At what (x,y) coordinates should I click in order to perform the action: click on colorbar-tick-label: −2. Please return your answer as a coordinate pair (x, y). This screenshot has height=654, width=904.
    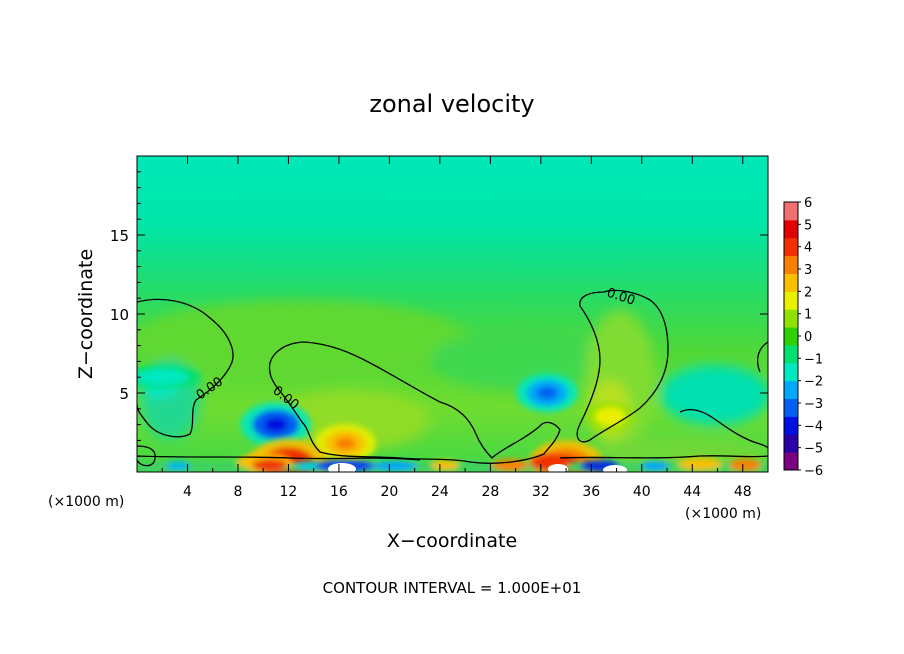
    Looking at the image, I should click on (813, 382).